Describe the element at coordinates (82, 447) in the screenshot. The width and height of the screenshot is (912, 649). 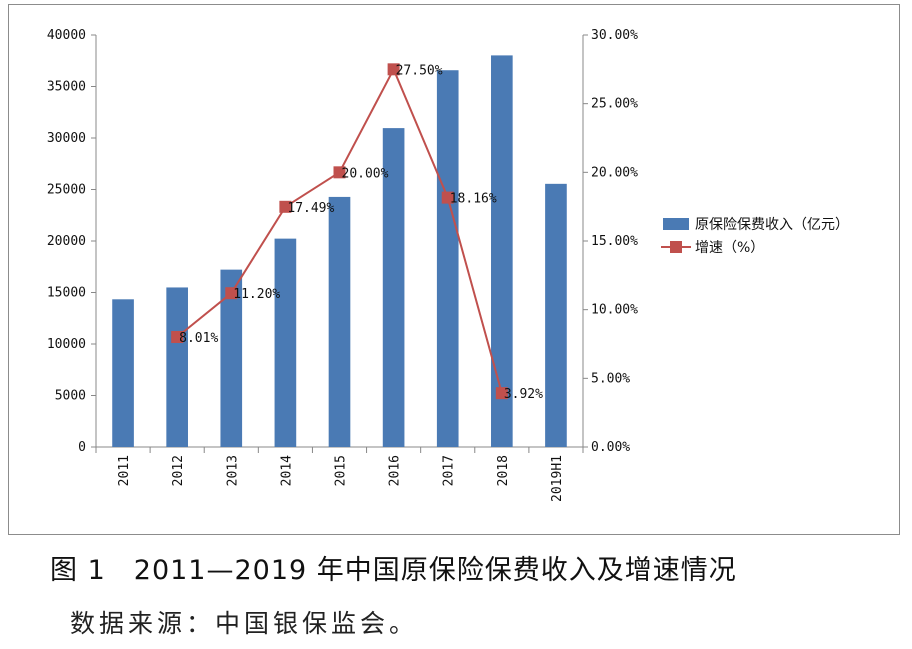
I see `left-tick-label: 0` at that location.